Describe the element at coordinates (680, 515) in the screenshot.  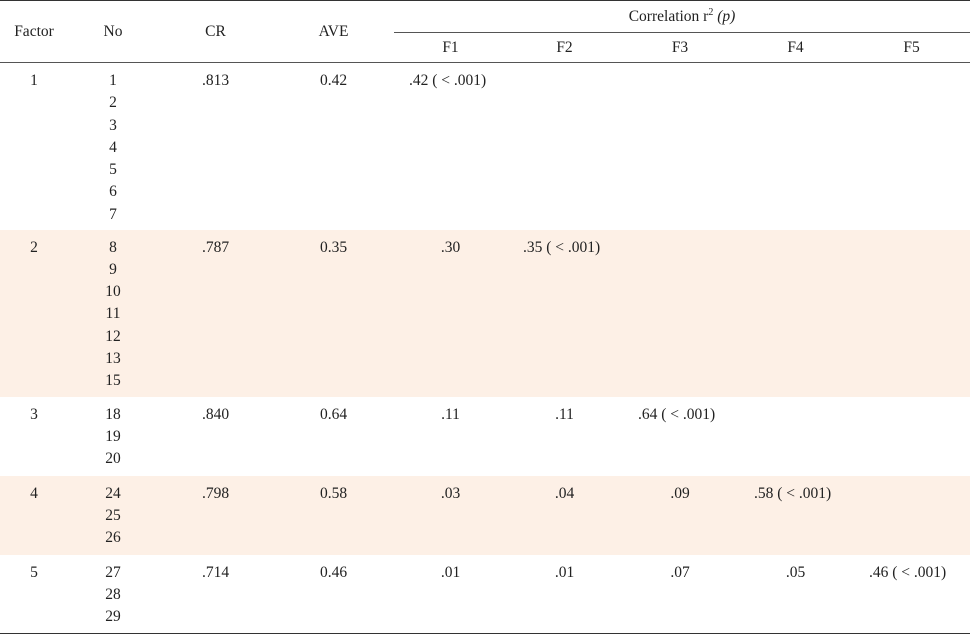
I see `correlation-cell-f3: .09` at that location.